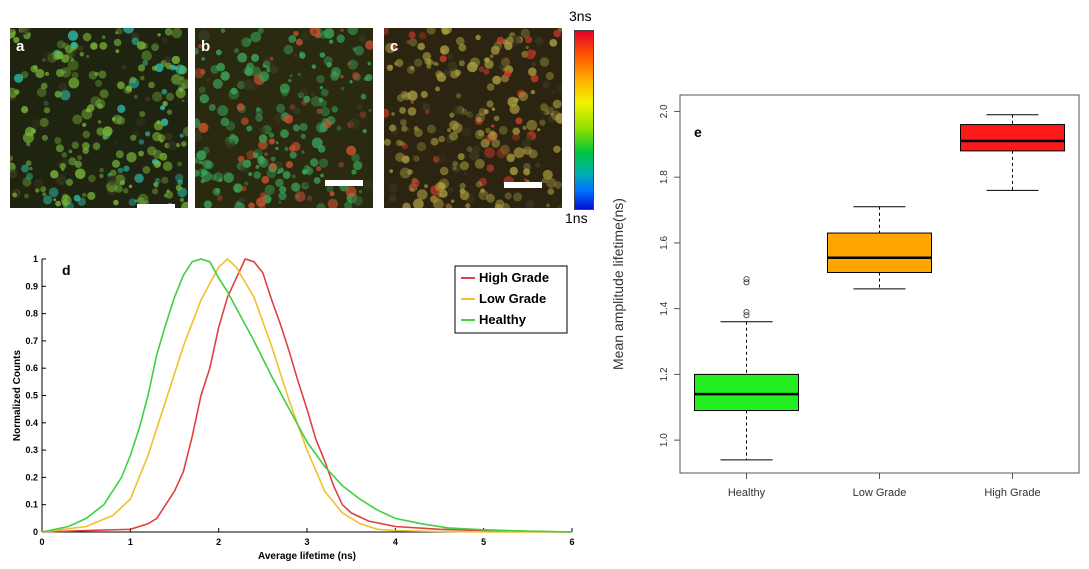 Image resolution: width=1089 pixels, height=569 pixels. What do you see at coordinates (514, 277) in the screenshot?
I see `legend-label: High Grade` at bounding box center [514, 277].